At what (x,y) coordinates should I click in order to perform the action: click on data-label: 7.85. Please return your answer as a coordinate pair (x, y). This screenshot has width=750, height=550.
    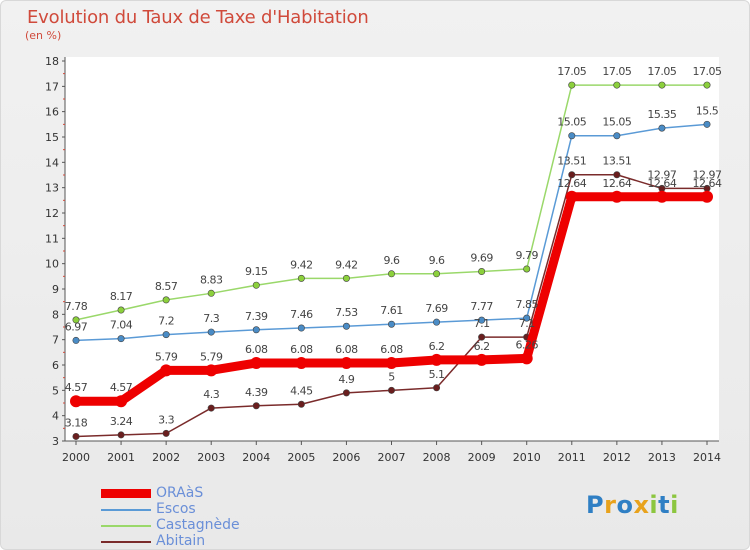
    Looking at the image, I should click on (526, 304).